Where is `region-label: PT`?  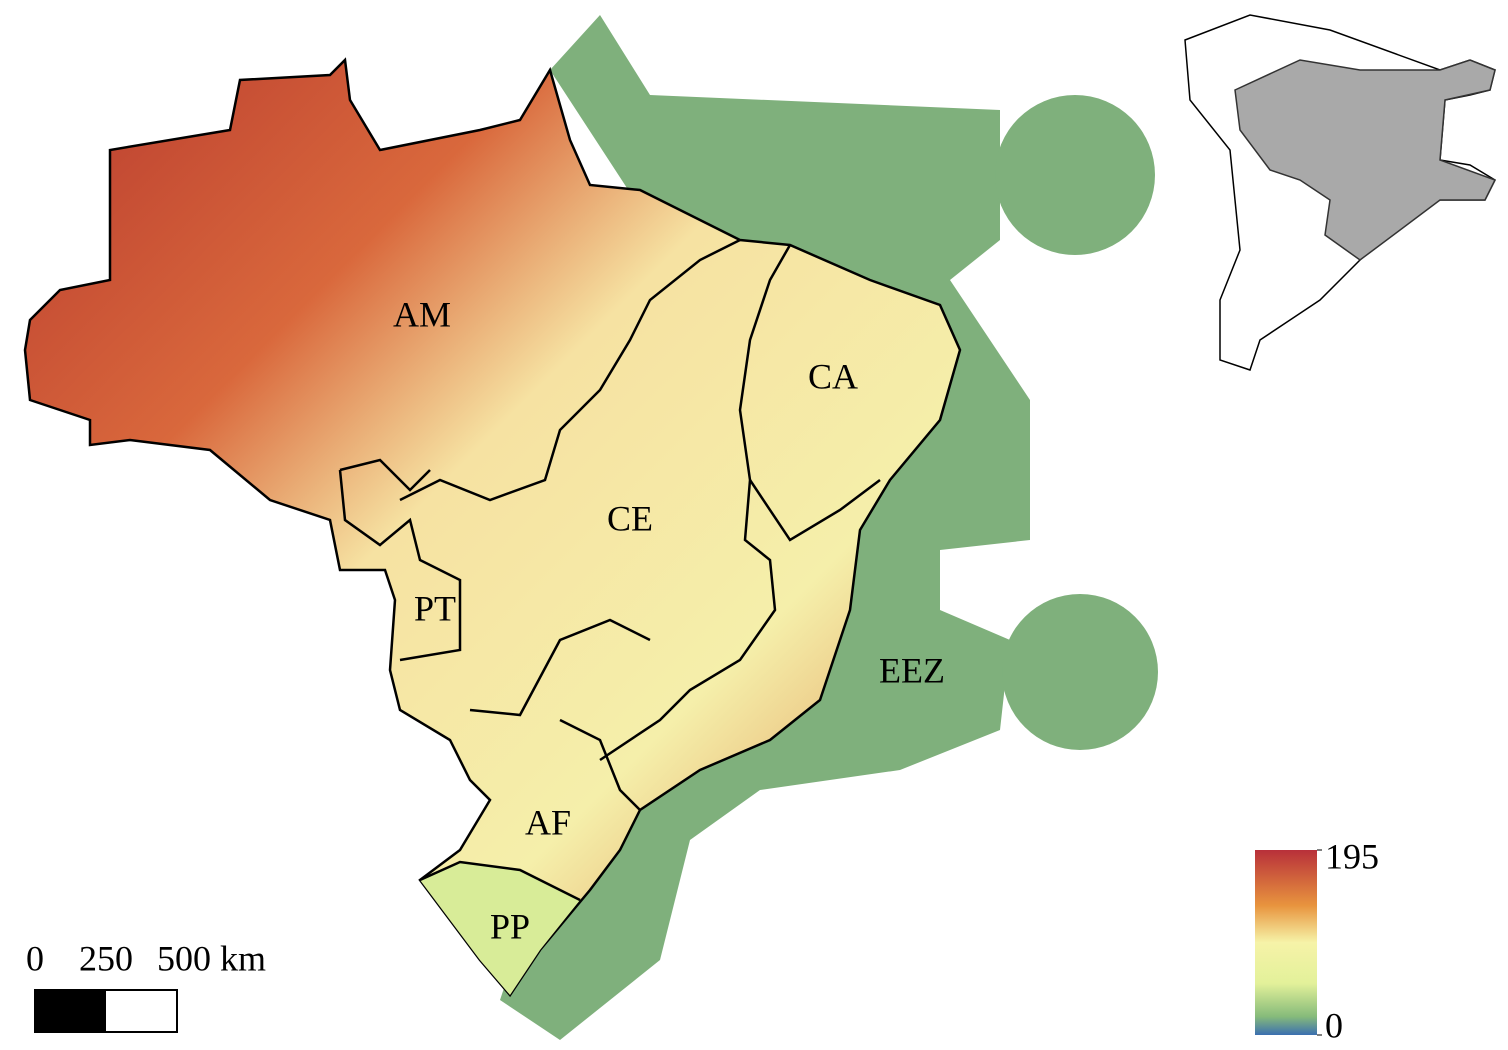 region-label: PT is located at coordinates (435, 608).